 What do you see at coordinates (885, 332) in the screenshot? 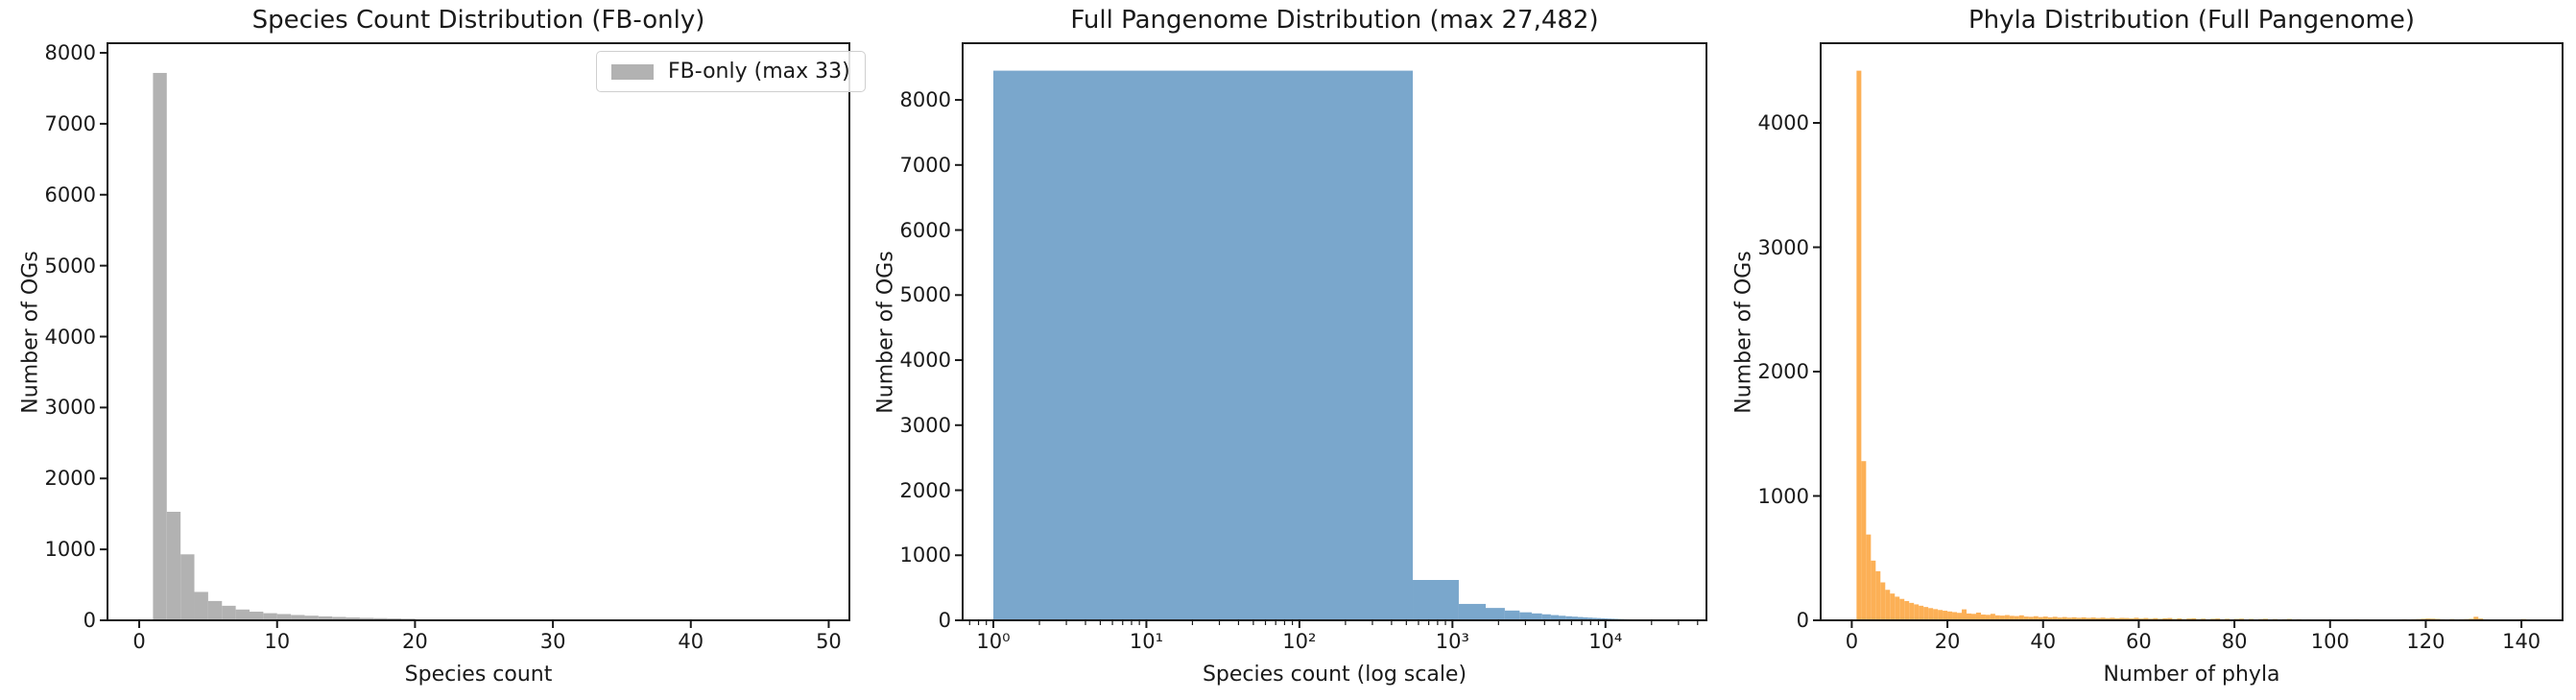
I see `y-axis-label-number-of-ogs-2: Number of OGs` at bounding box center [885, 332].